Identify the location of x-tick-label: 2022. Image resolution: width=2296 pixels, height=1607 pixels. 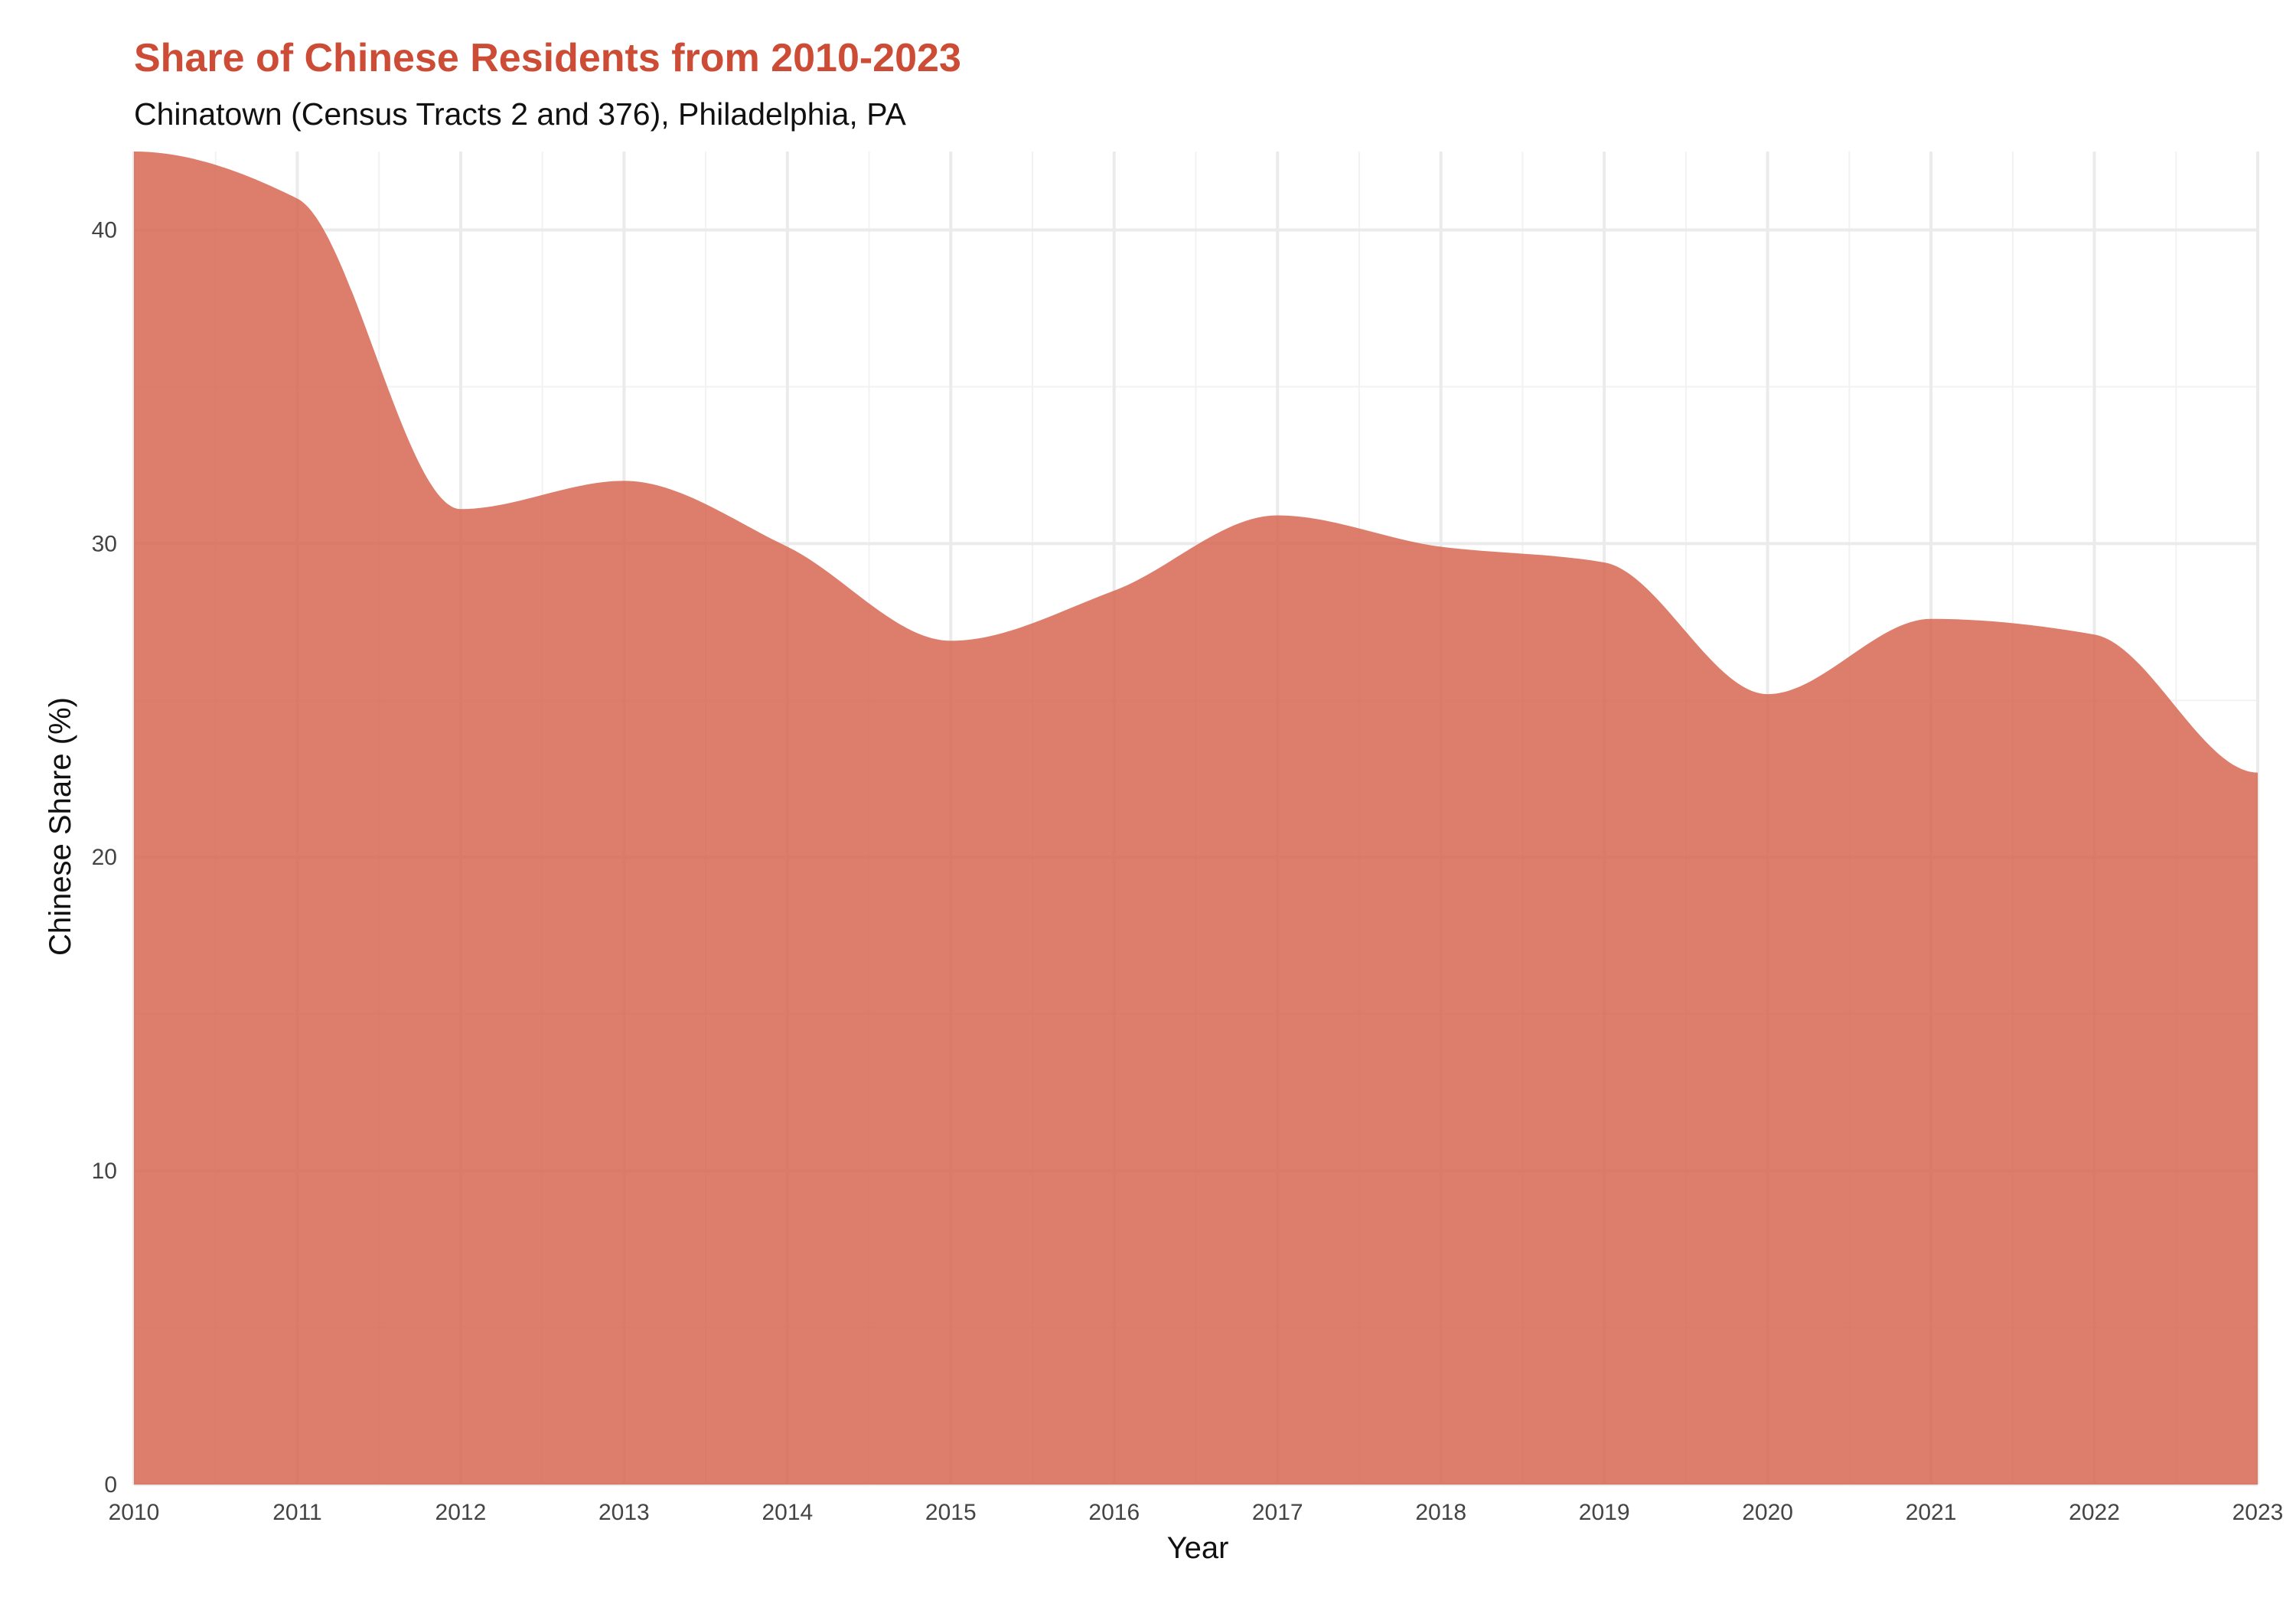
(2094, 1512).